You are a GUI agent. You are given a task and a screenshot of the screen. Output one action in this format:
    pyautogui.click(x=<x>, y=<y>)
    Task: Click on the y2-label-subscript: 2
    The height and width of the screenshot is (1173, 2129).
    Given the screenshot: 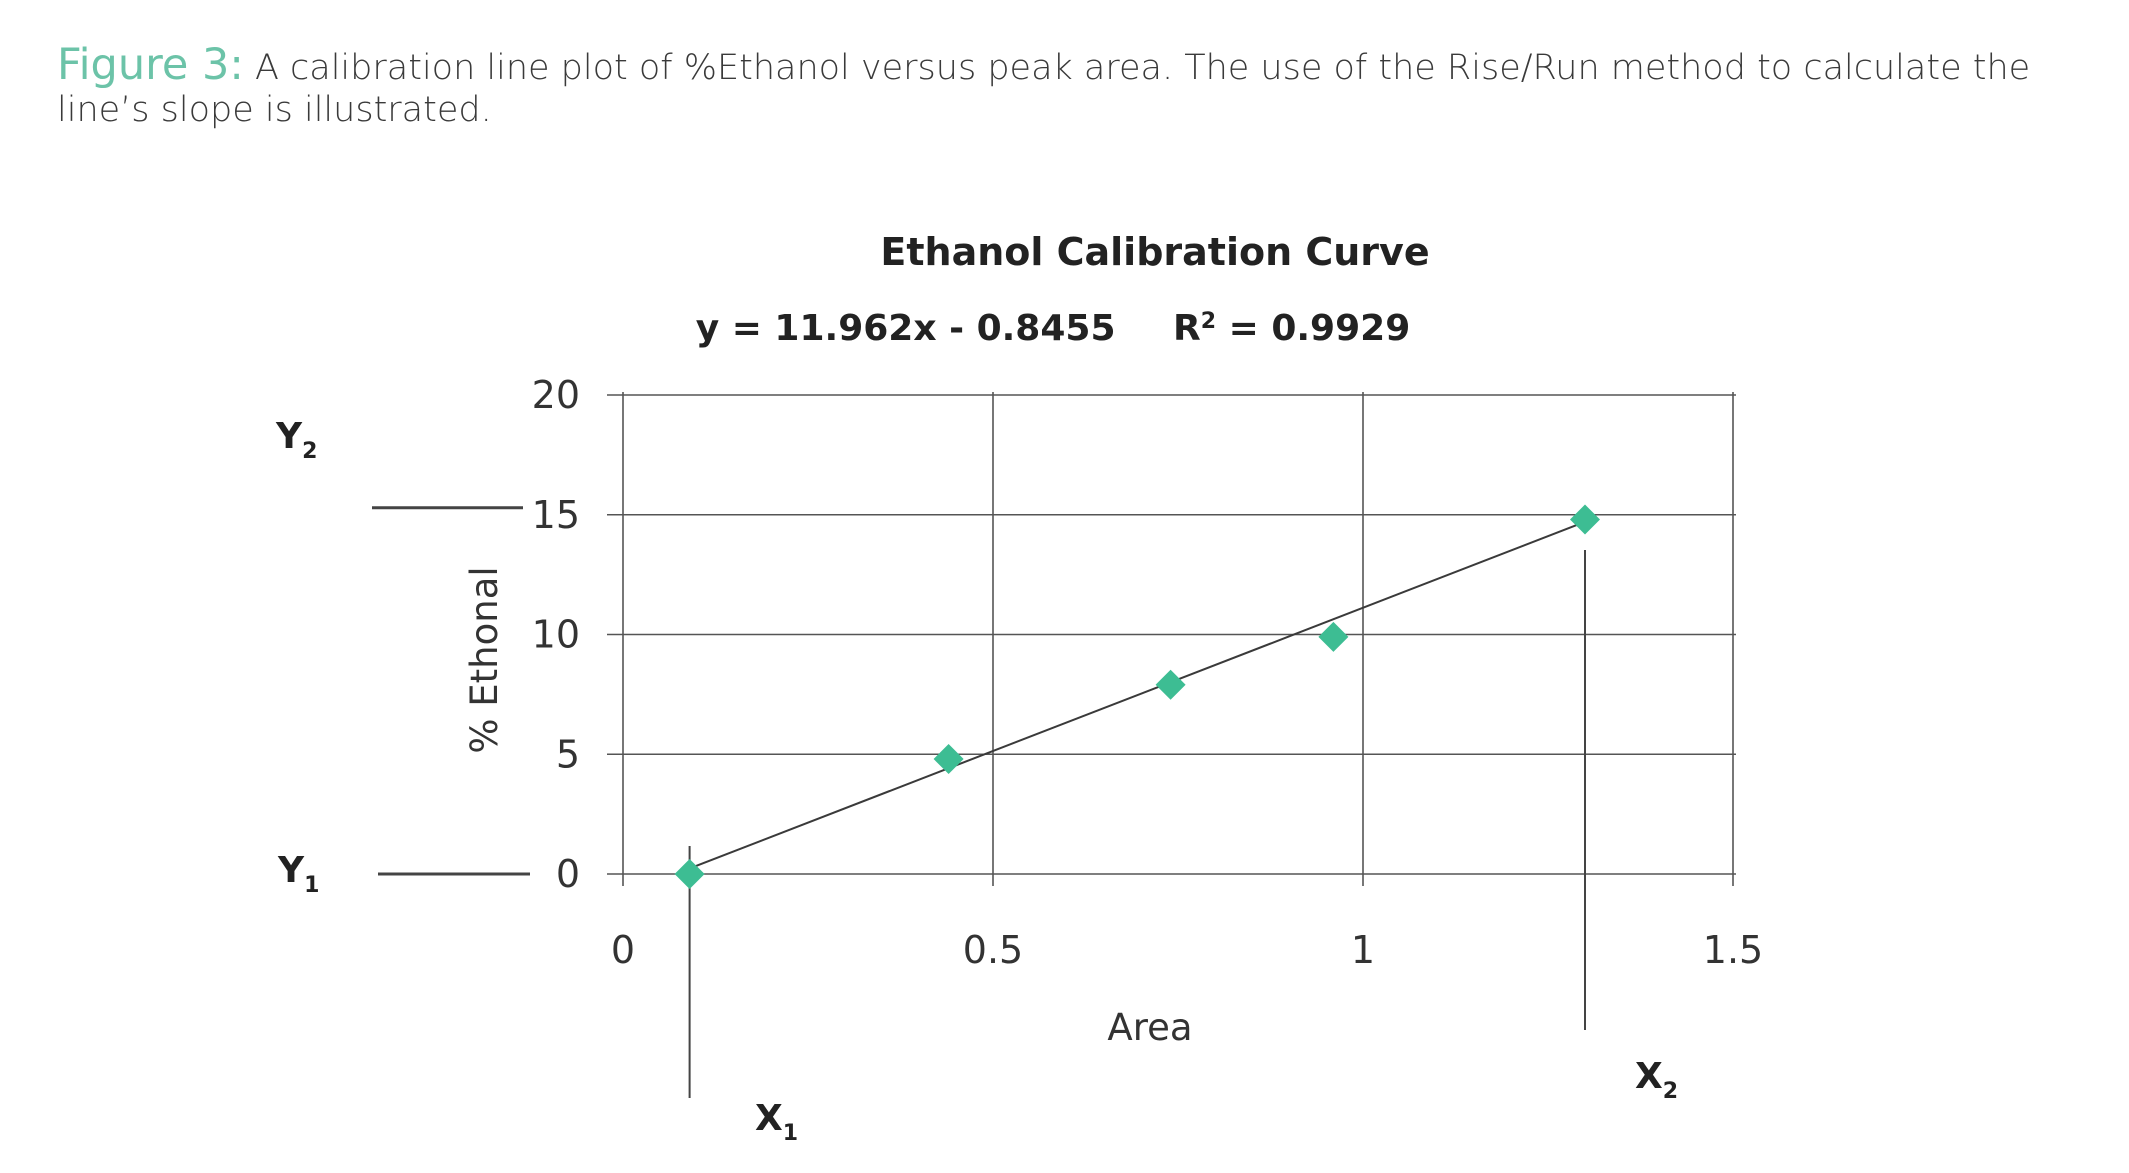 What is the action you would take?
    pyautogui.click(x=309, y=451)
    